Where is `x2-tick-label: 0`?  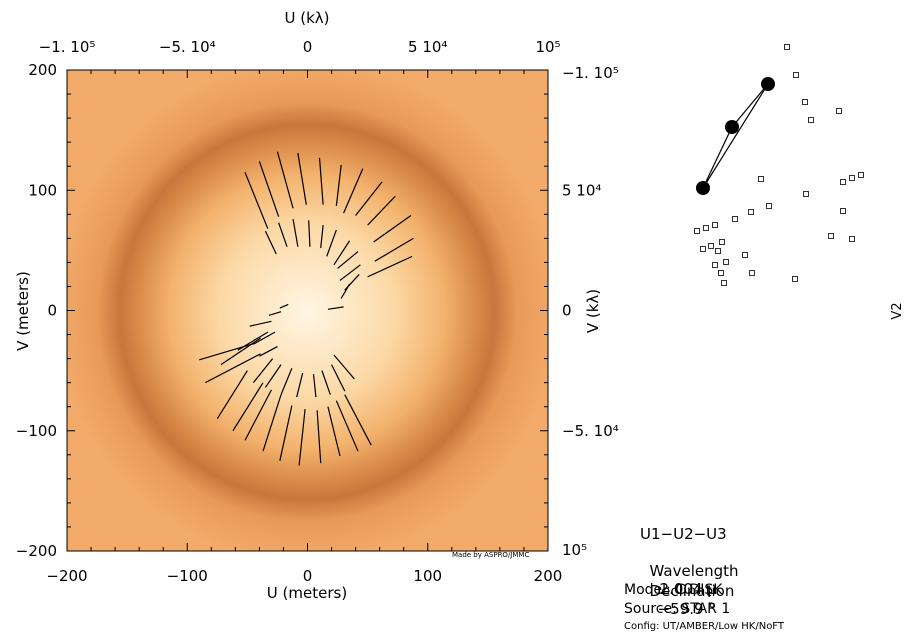 x2-tick-label: 0 is located at coordinates (308, 47).